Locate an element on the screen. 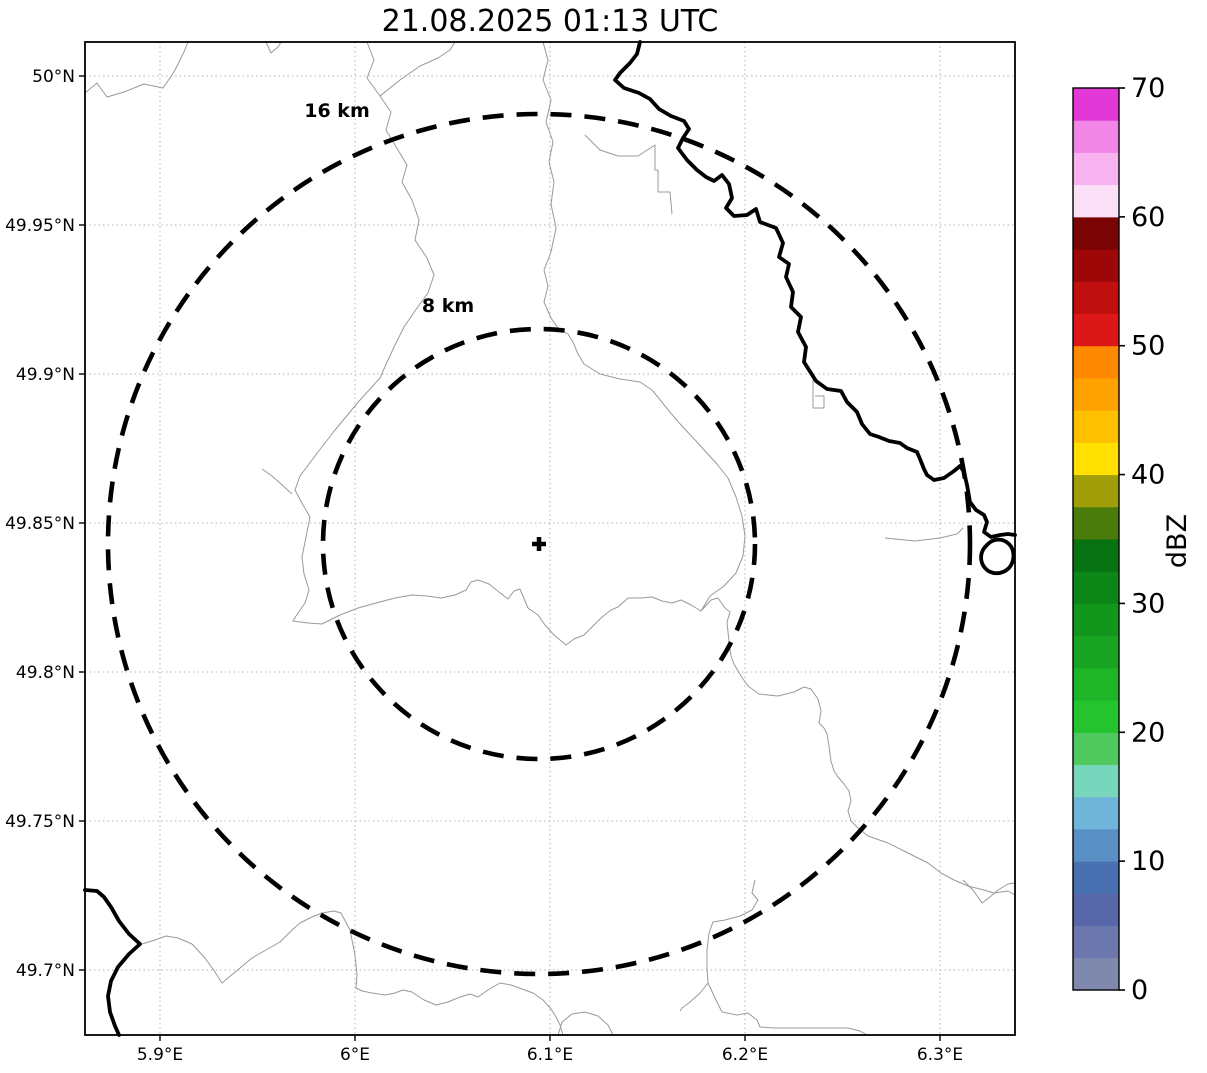 This screenshot has width=1207, height=1073. colorbar-frame is located at coordinates (1096, 539).